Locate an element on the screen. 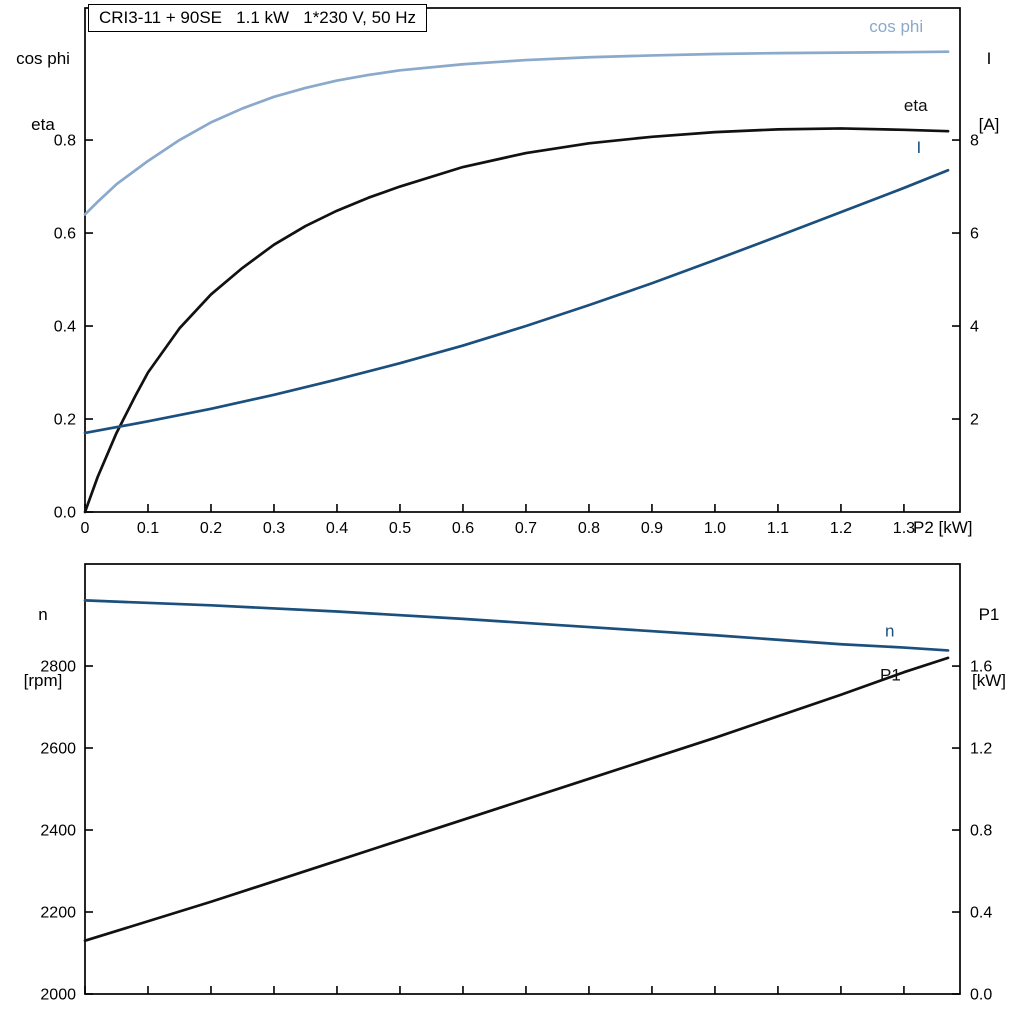  x-tick-label: 0.2 is located at coordinates (211, 528).